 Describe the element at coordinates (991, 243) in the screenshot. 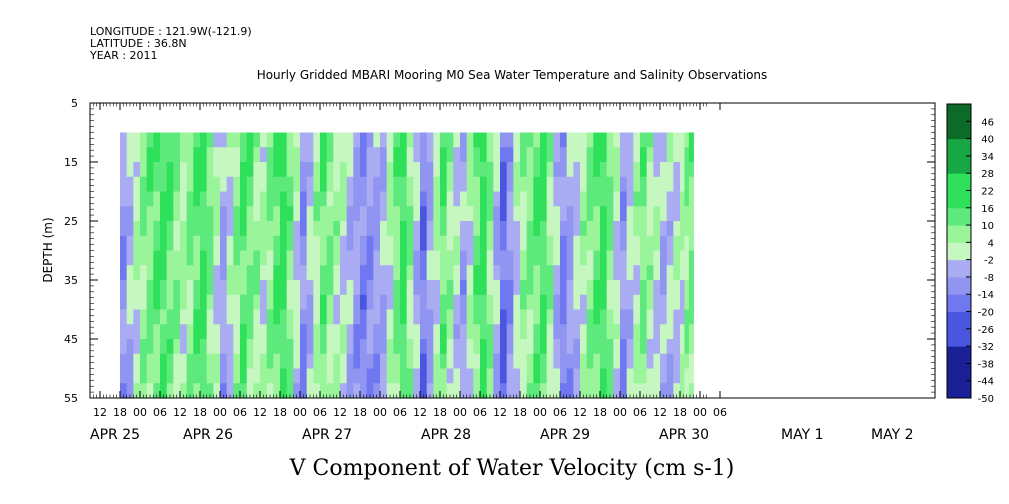

I see `colorbar-label: 4` at that location.